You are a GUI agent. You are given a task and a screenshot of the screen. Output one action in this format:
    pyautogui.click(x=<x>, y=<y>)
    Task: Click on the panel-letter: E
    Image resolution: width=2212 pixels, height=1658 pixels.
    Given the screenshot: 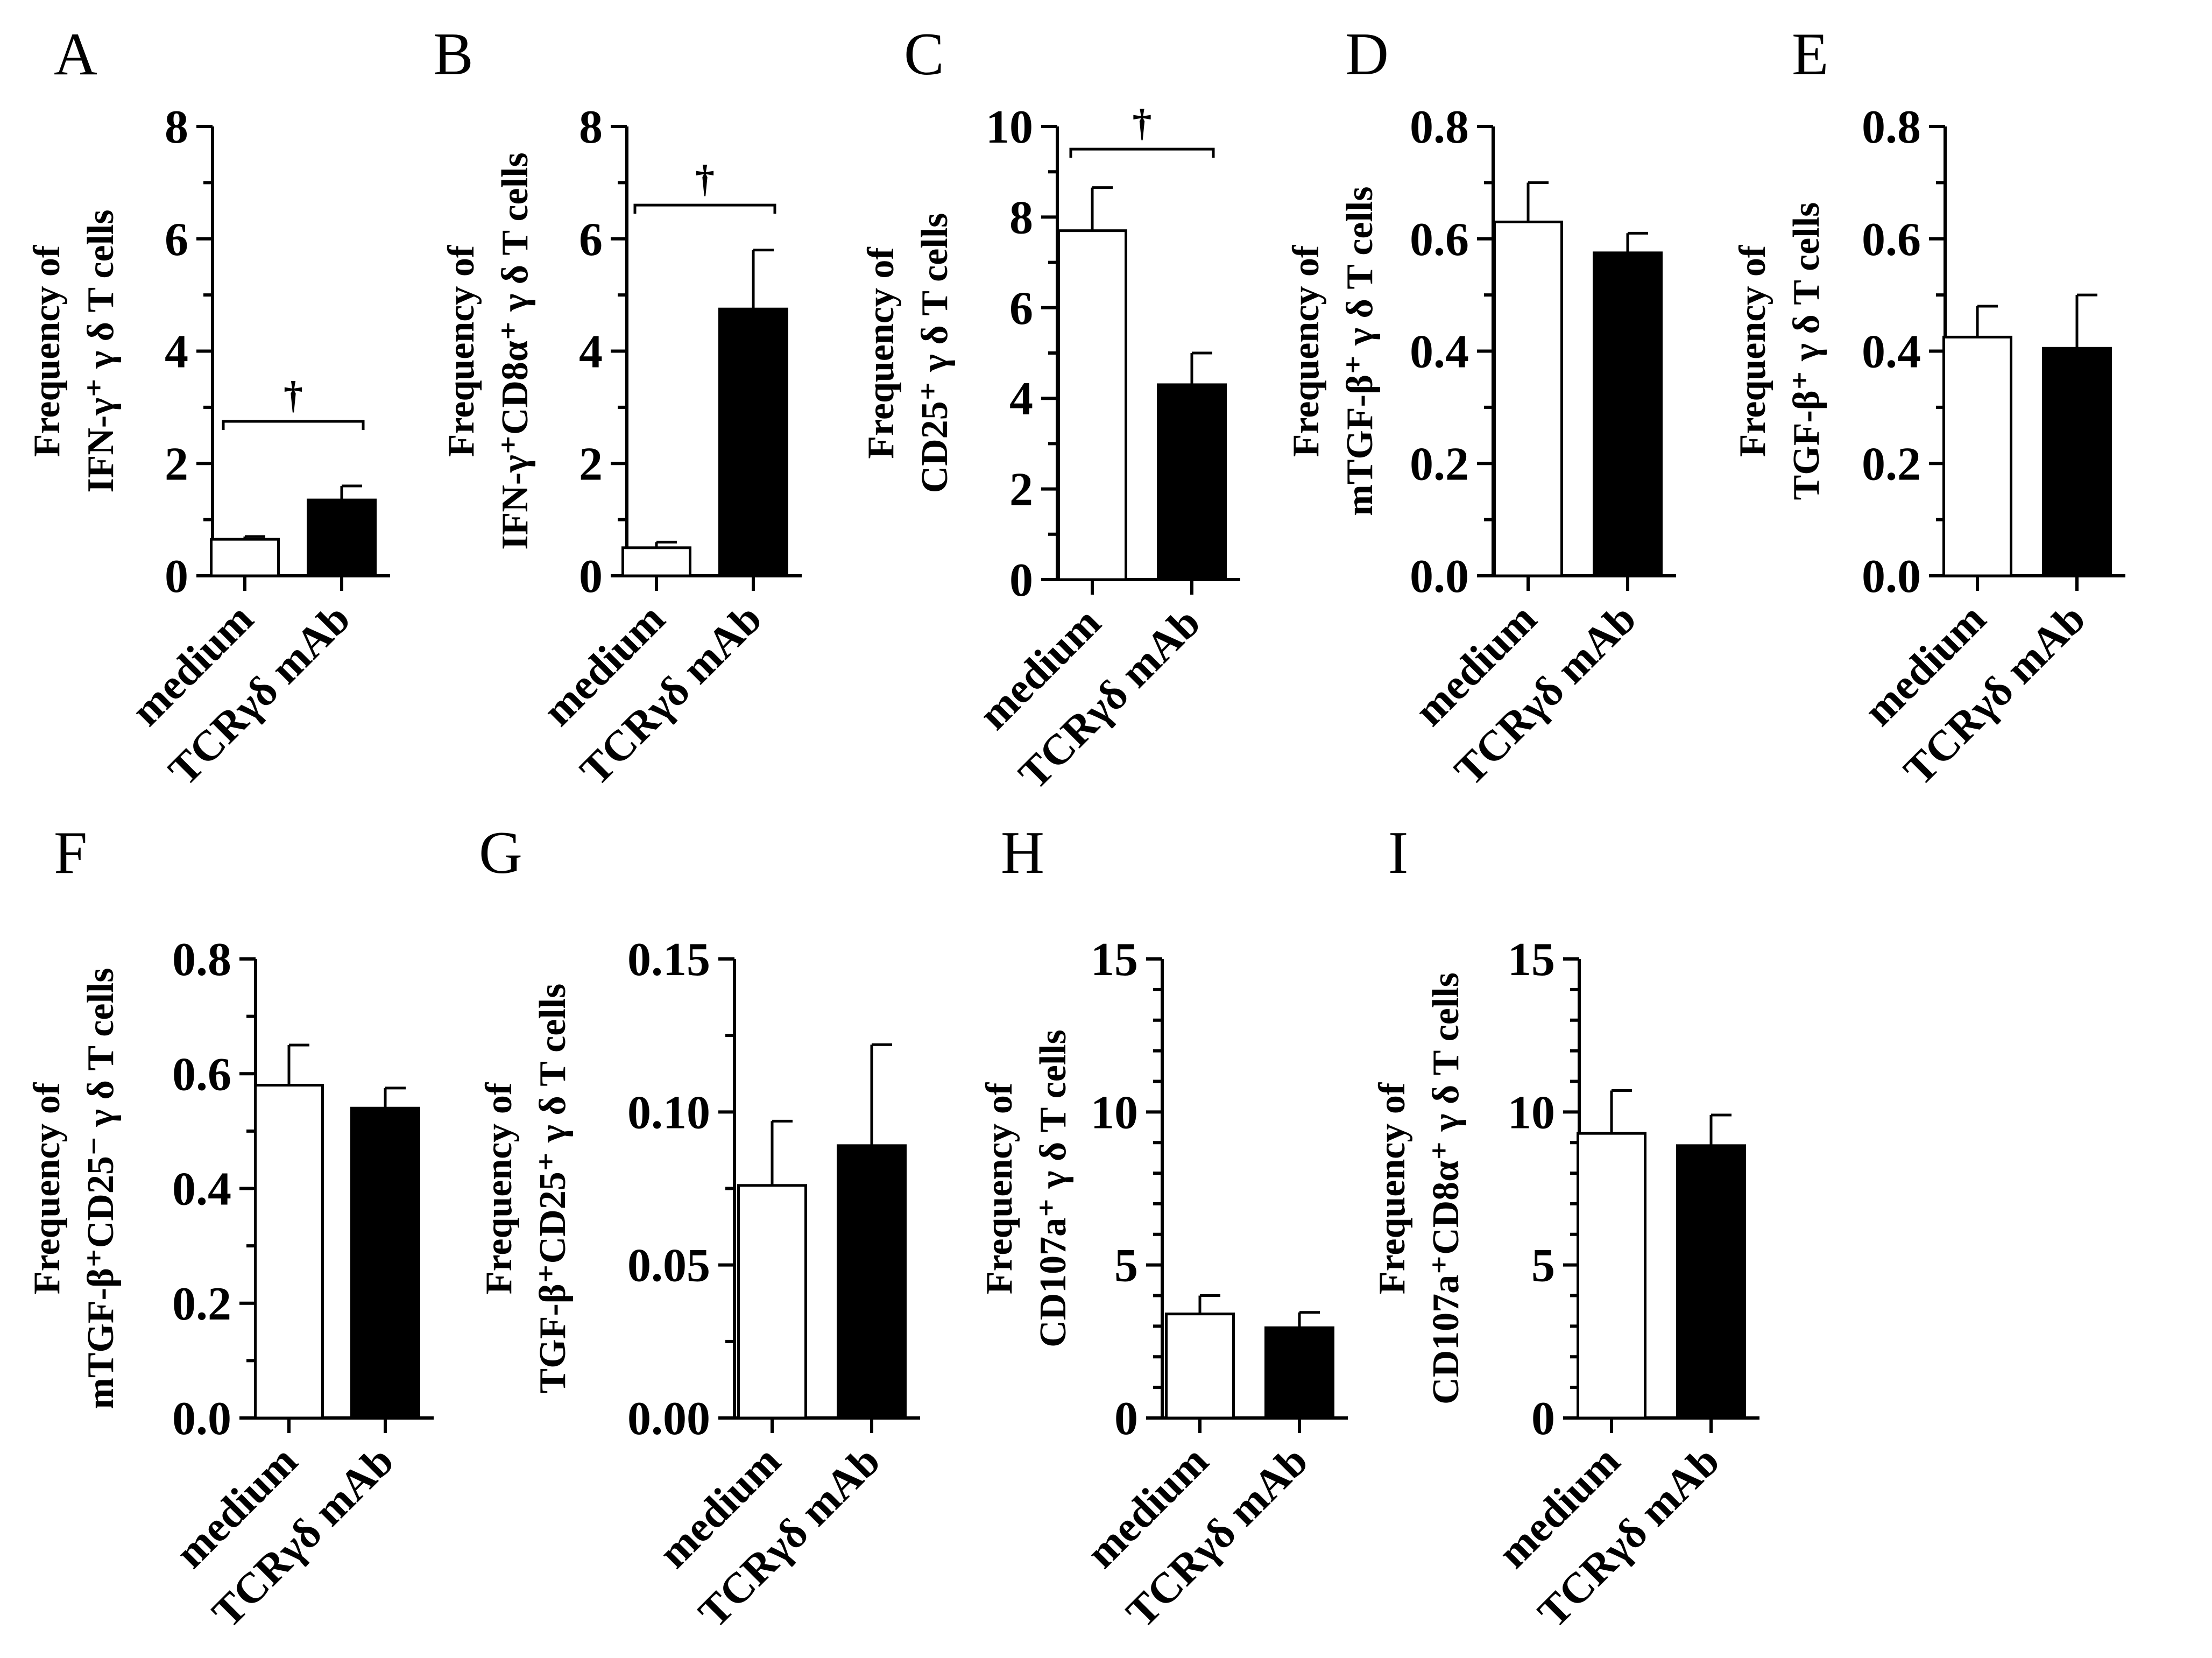 What is the action you would take?
    pyautogui.click(x=1810, y=54)
    